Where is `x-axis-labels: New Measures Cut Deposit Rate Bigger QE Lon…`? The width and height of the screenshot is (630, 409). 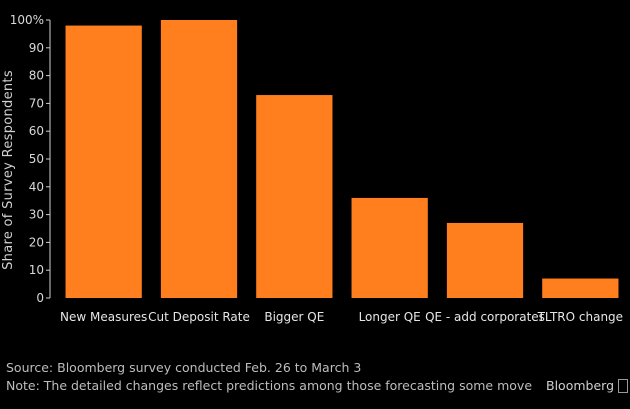
x-axis-labels: New Measures Cut Deposit Rate Bigger QE Lon… is located at coordinates (341, 317).